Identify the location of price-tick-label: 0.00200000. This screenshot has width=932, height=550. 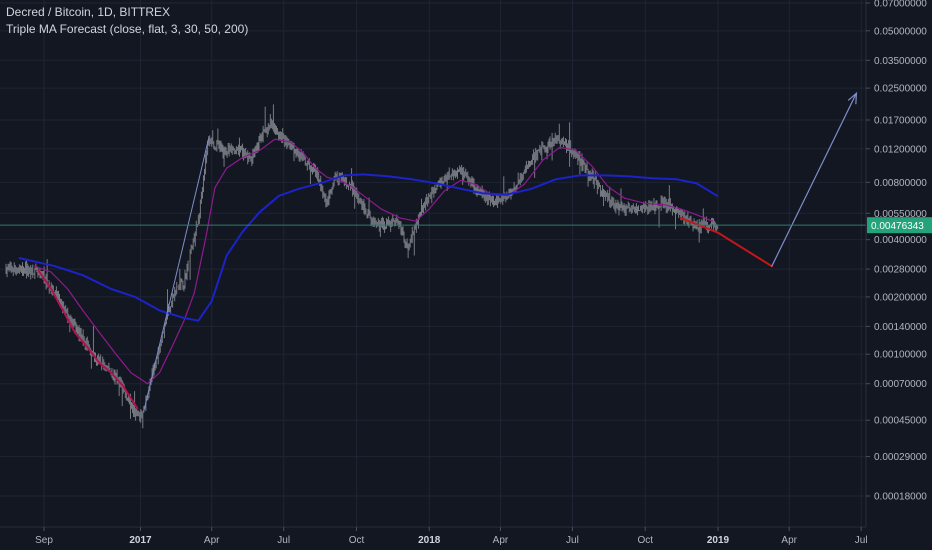
(900, 297).